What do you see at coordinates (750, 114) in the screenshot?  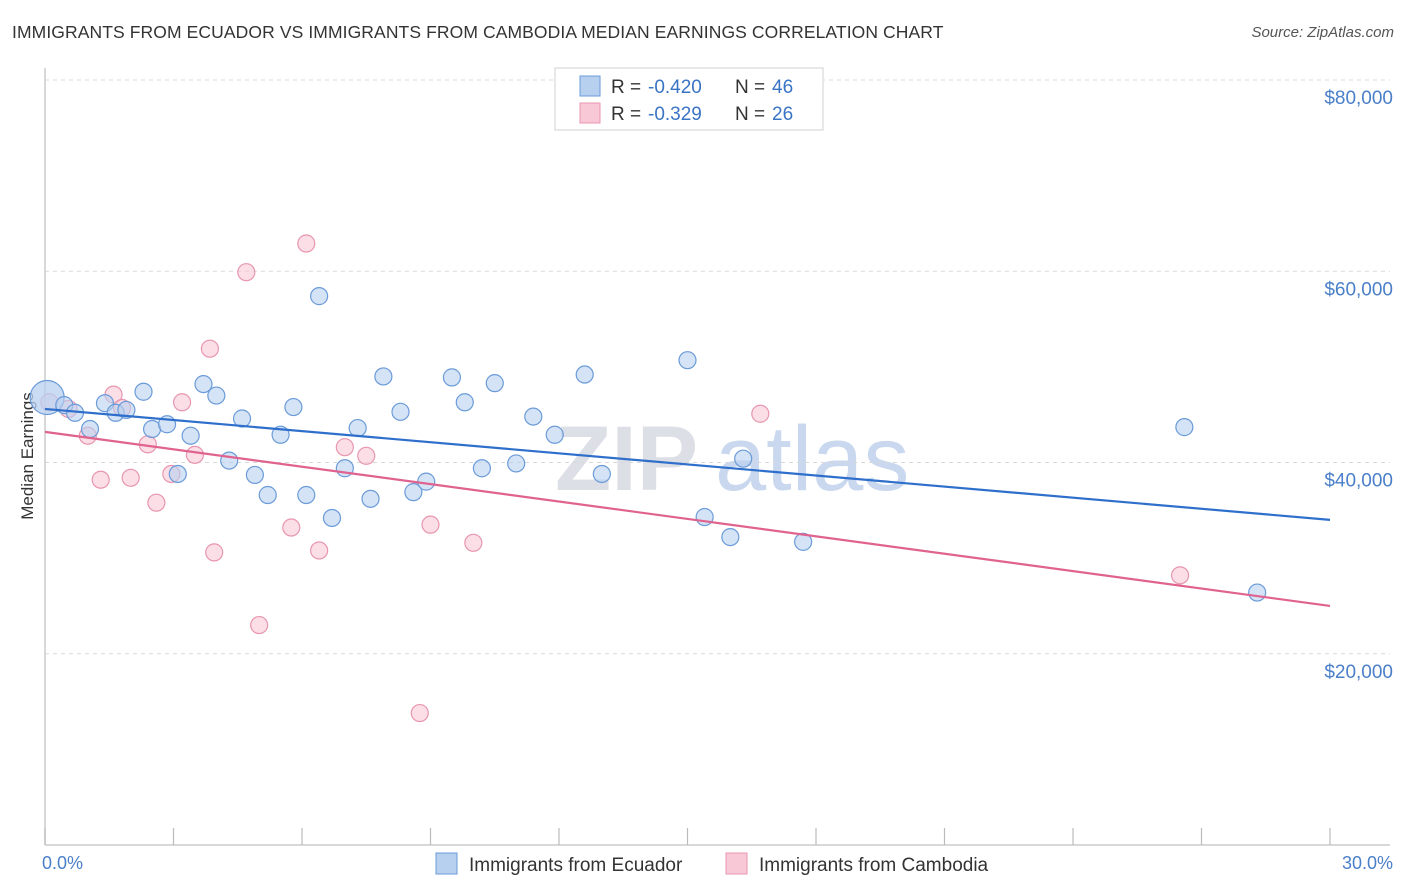 I see `legend-n-label-cambodia: N =` at bounding box center [750, 114].